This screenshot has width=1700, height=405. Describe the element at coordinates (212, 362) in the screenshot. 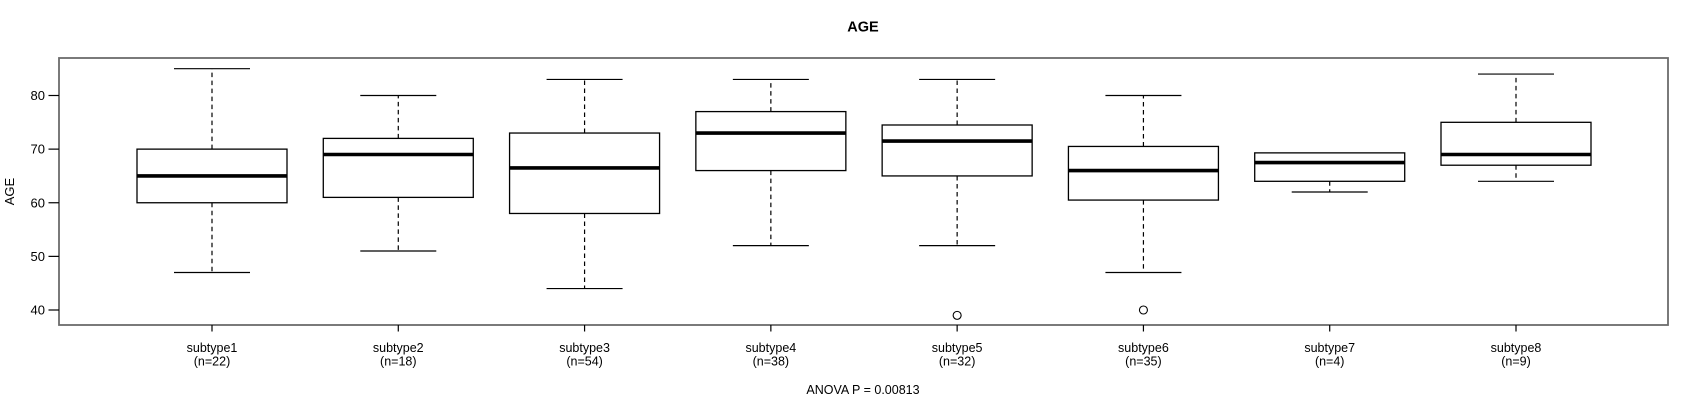

I see `x-tick-sublabel: (n=22)` at that location.